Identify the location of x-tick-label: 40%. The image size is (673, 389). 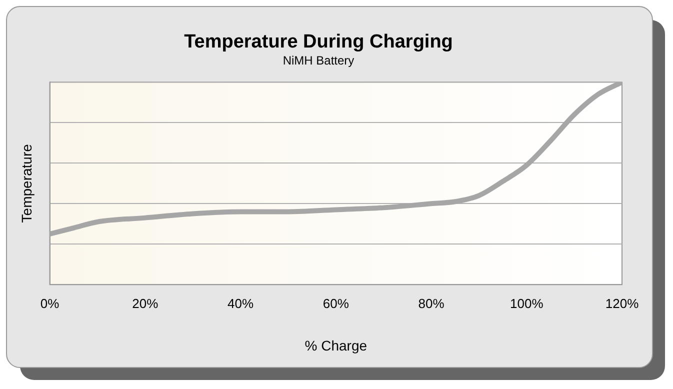
(241, 303).